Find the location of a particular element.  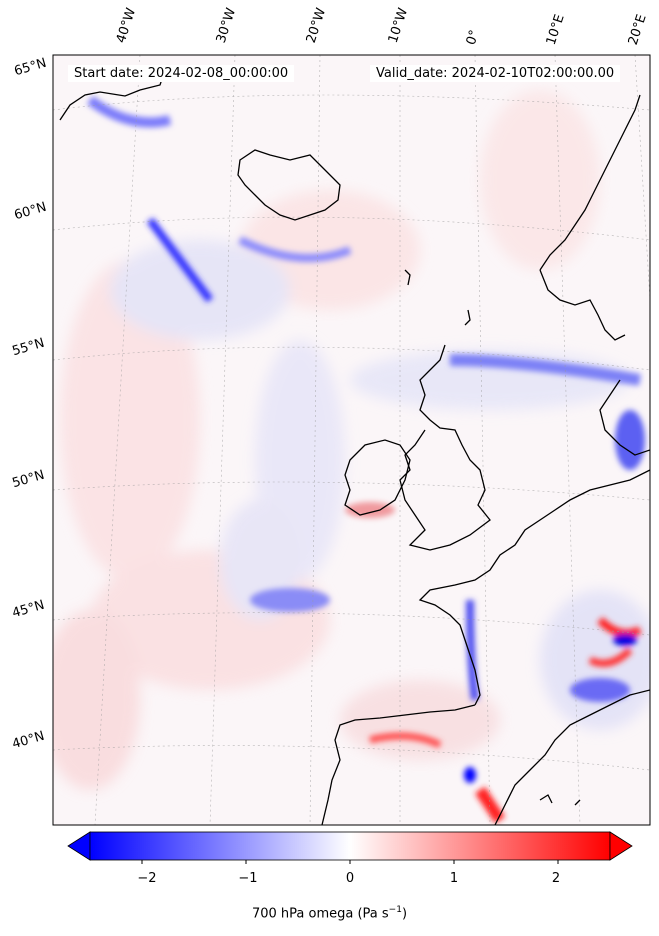

colorbar-tick-label: −2 is located at coordinates (147, 878).